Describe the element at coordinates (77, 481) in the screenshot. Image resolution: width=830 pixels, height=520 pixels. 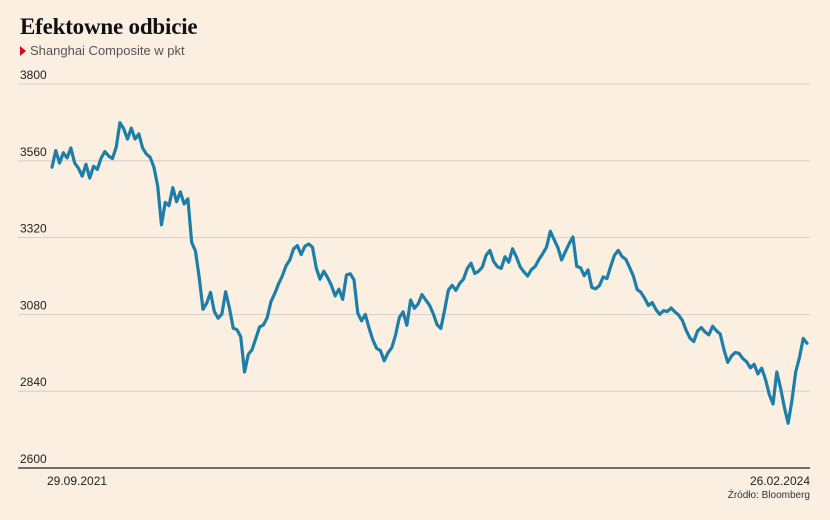
I see `x-tick-label-start: 29.09.2021` at that location.